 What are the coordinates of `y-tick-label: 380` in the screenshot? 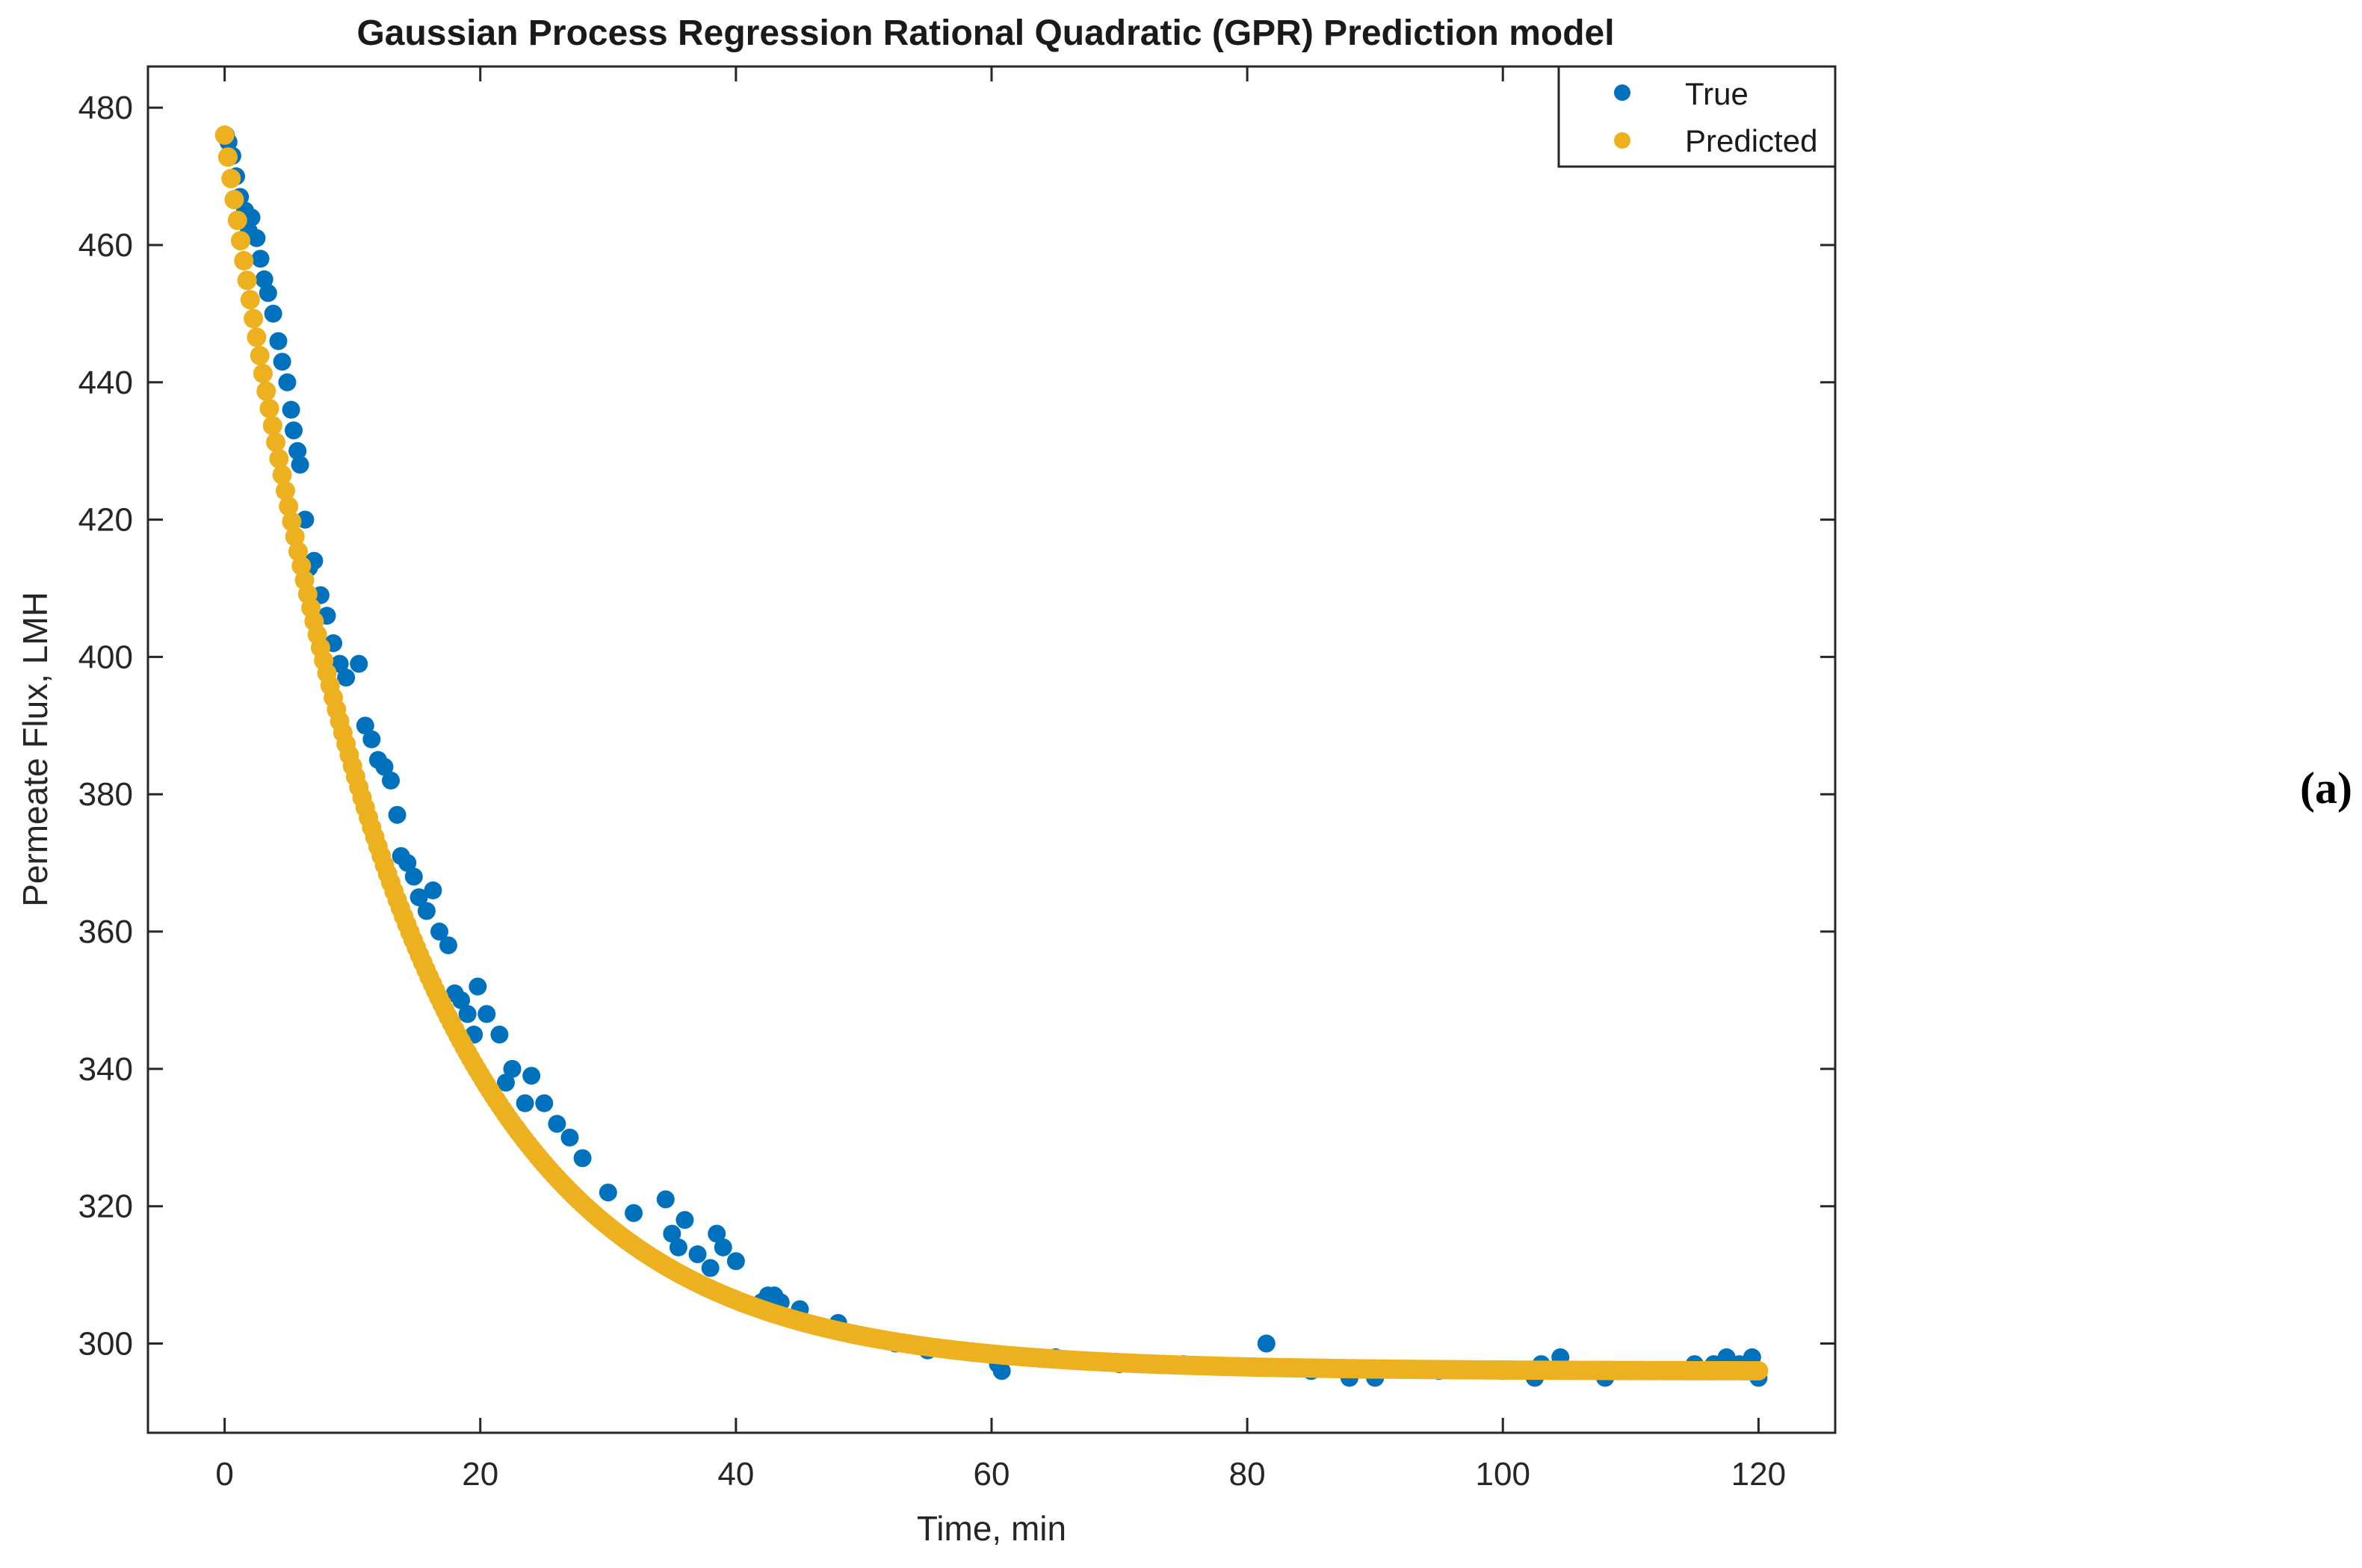 It's located at (105, 795).